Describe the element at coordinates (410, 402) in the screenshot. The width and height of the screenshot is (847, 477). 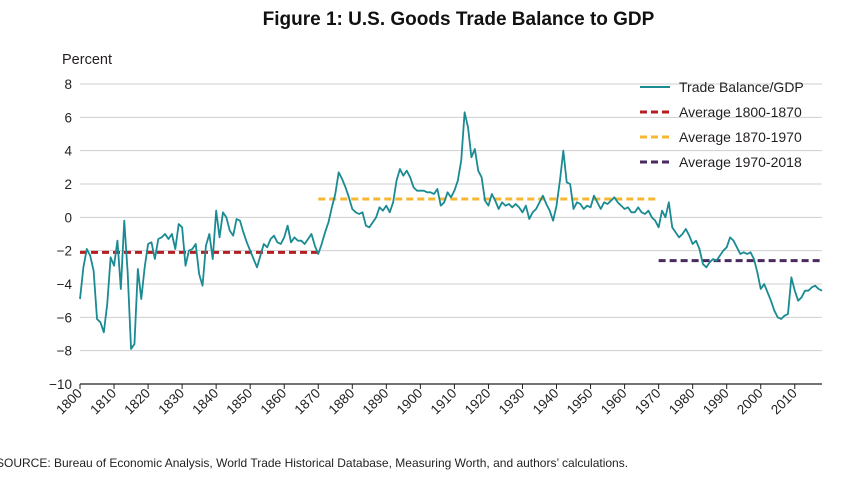
I see `x-tick-label: 1900` at that location.